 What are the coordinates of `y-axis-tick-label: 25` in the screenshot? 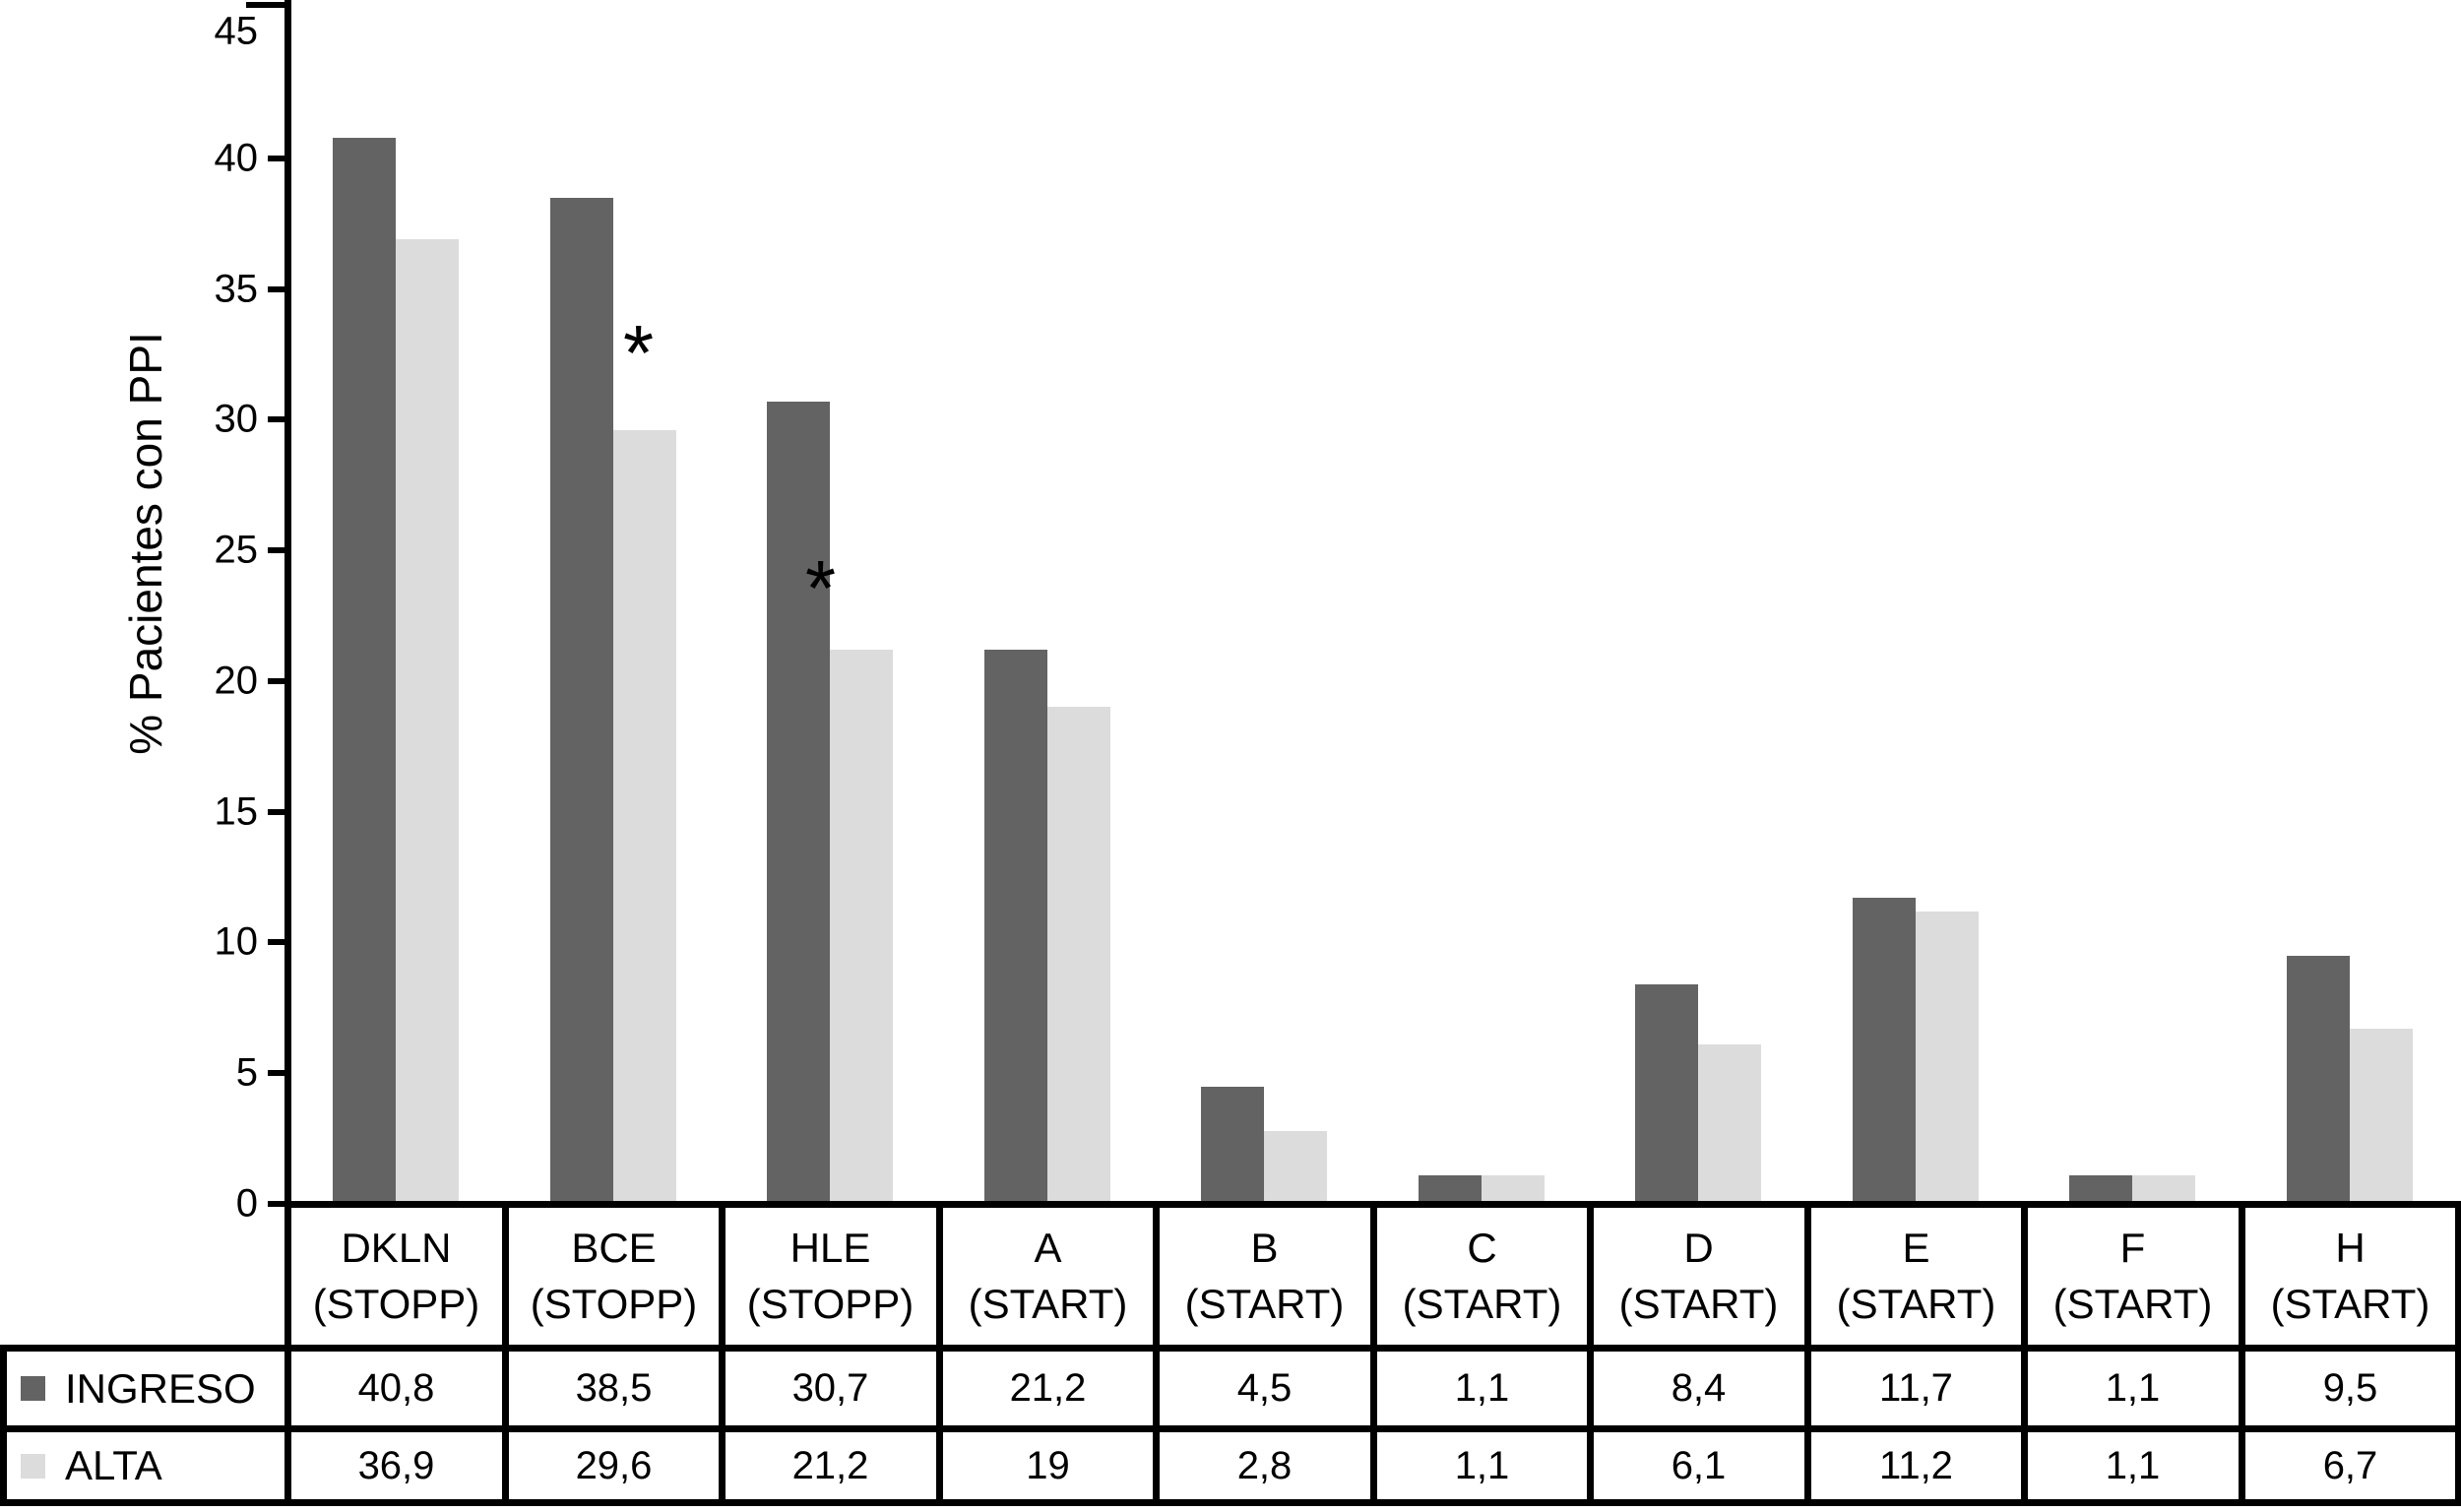 It's located at (236, 550).